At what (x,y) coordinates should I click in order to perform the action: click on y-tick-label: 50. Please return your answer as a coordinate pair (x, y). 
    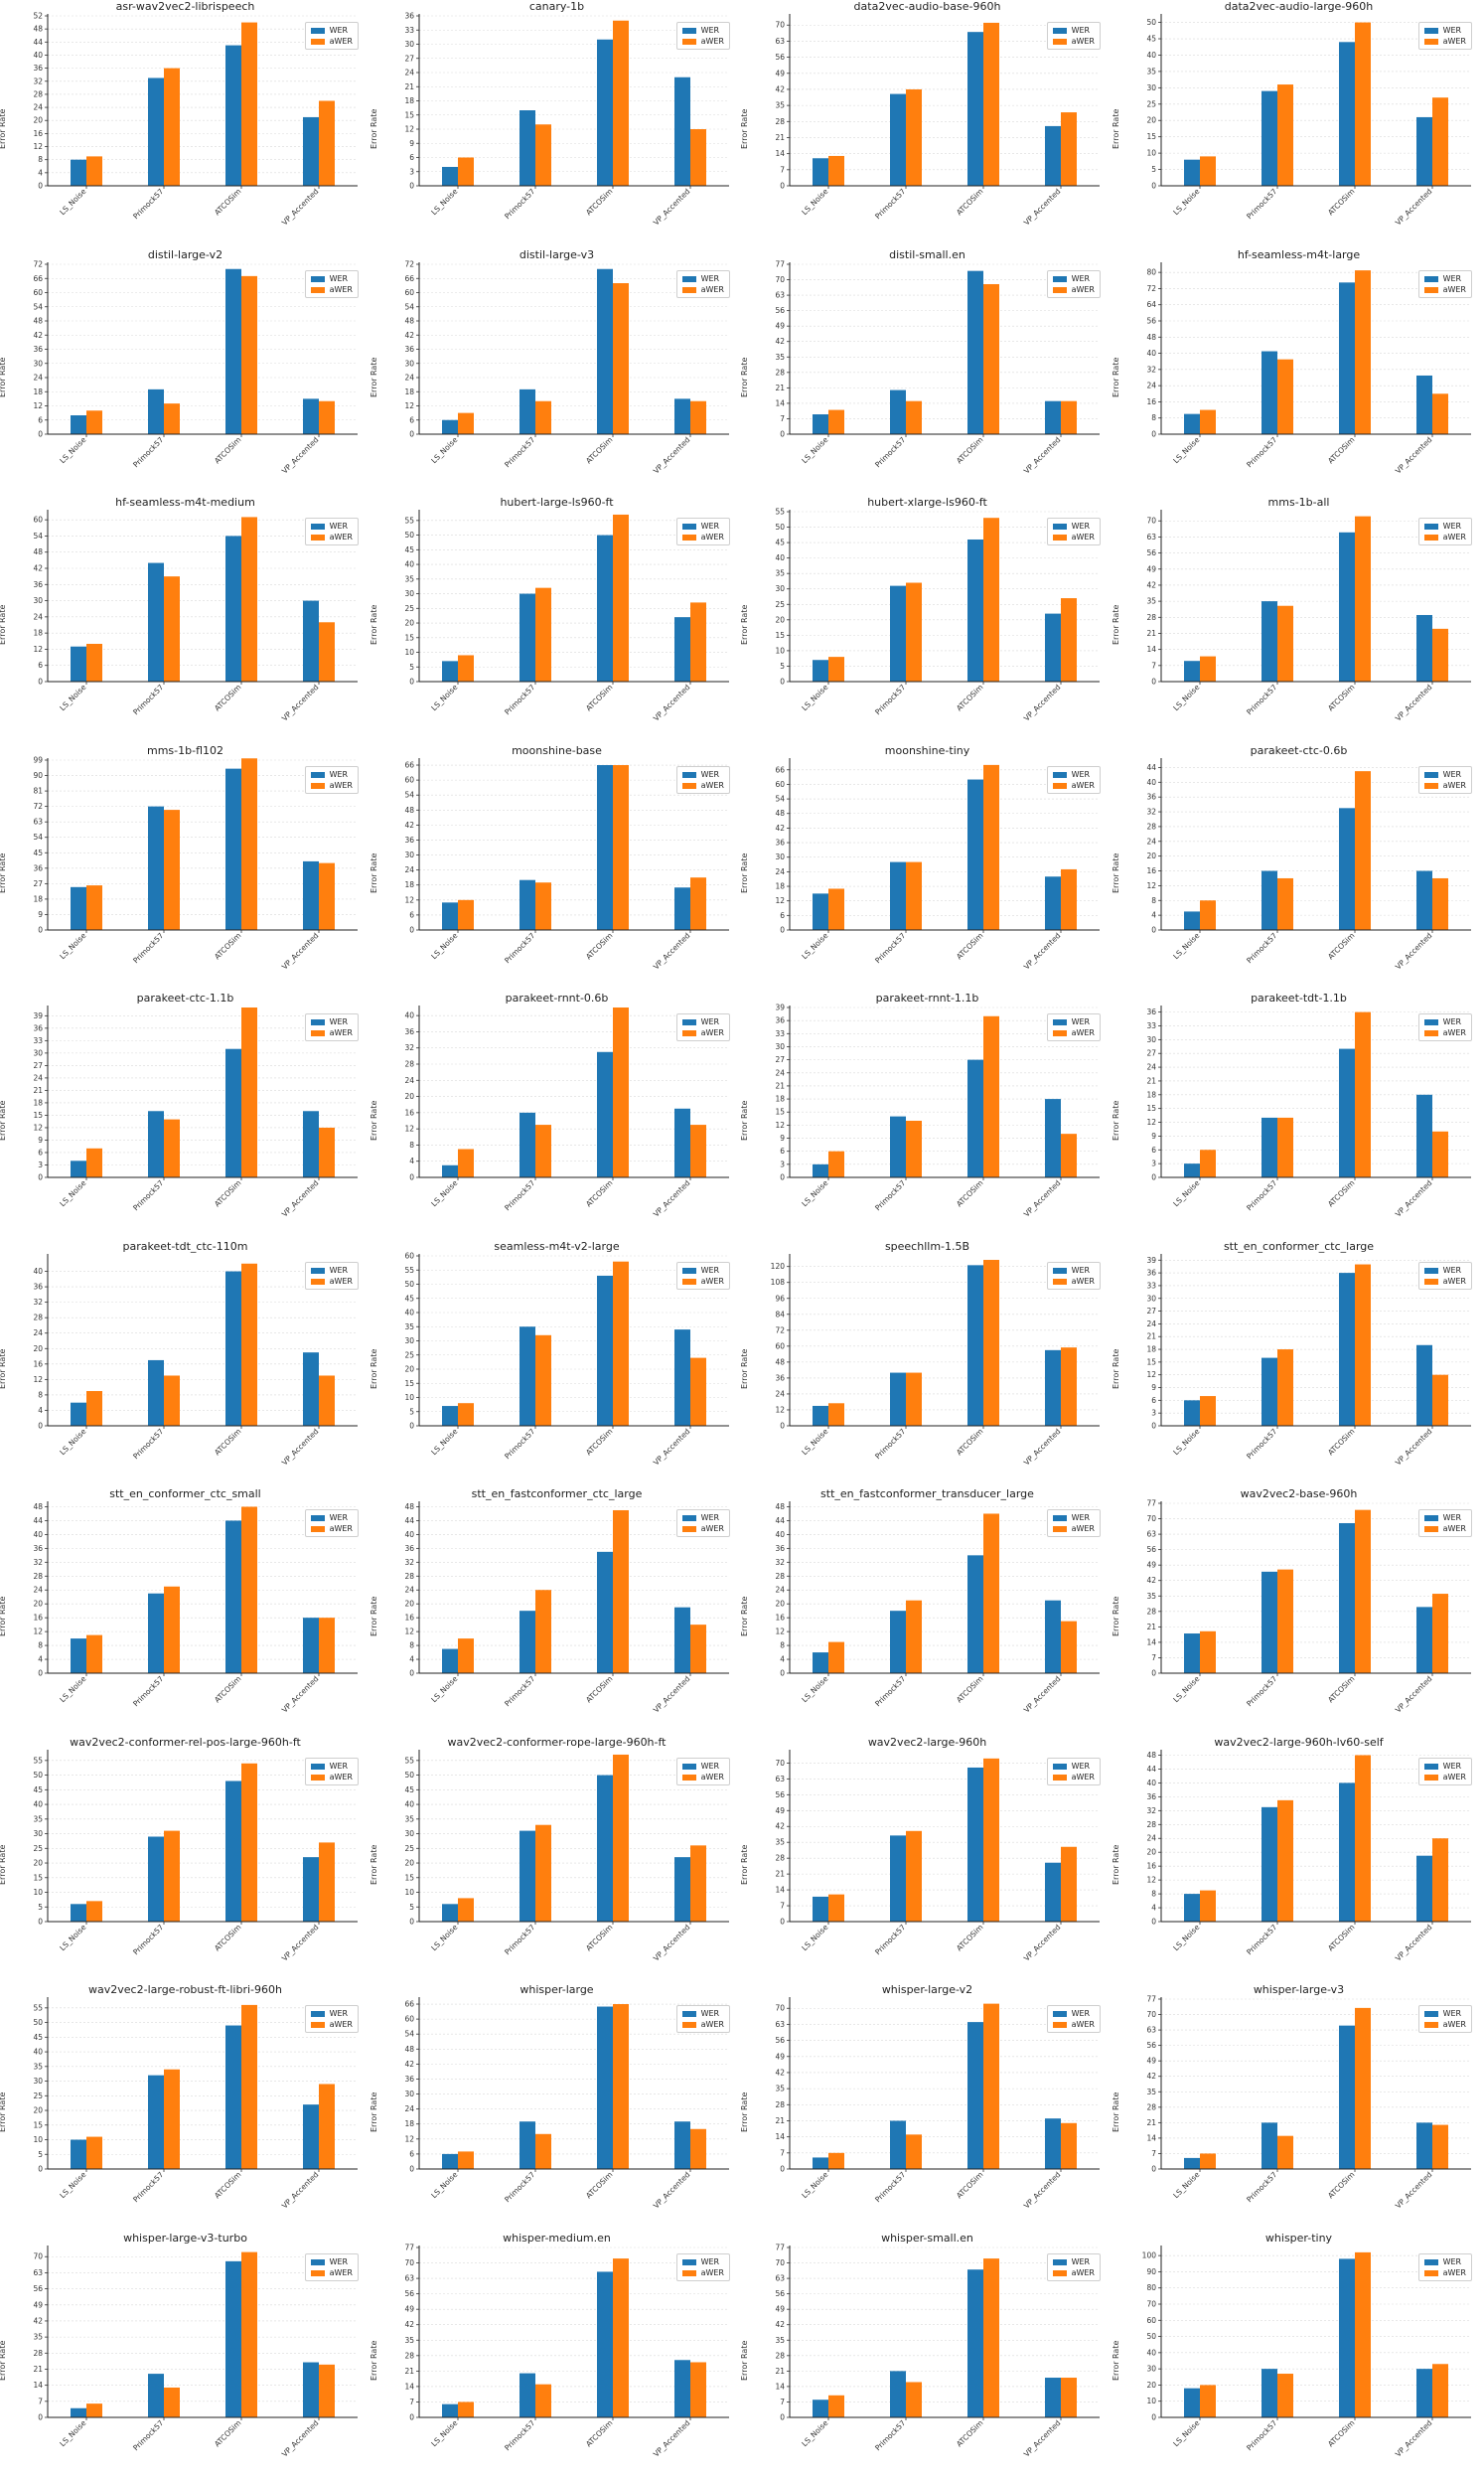
    Looking at the image, I should click on (409, 1775).